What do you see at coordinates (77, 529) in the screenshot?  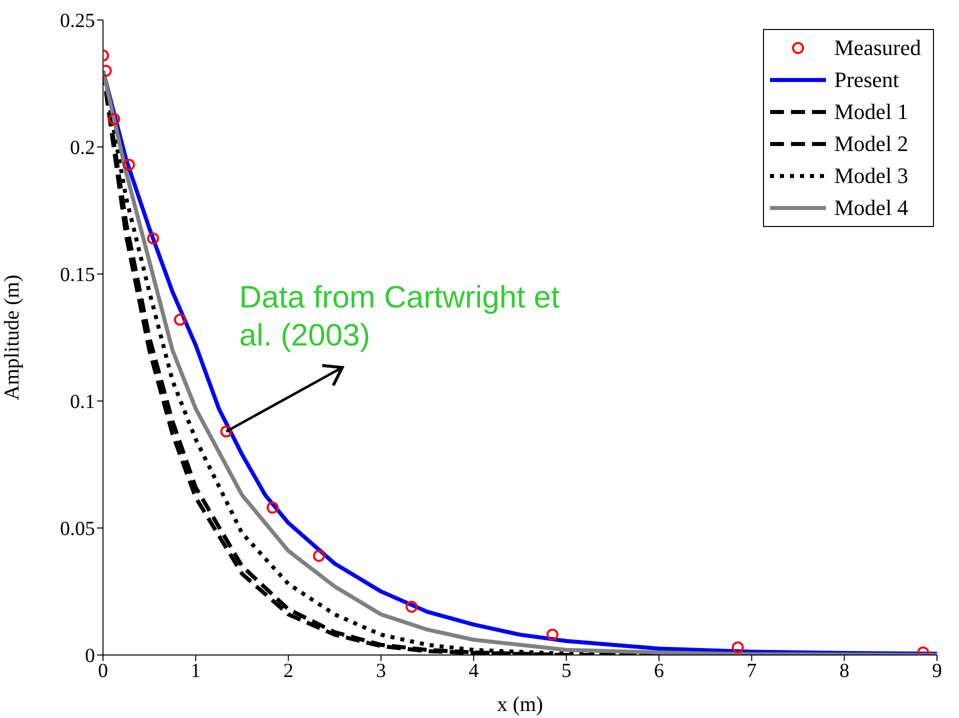 I see `y-tick-label: 0.05` at bounding box center [77, 529].